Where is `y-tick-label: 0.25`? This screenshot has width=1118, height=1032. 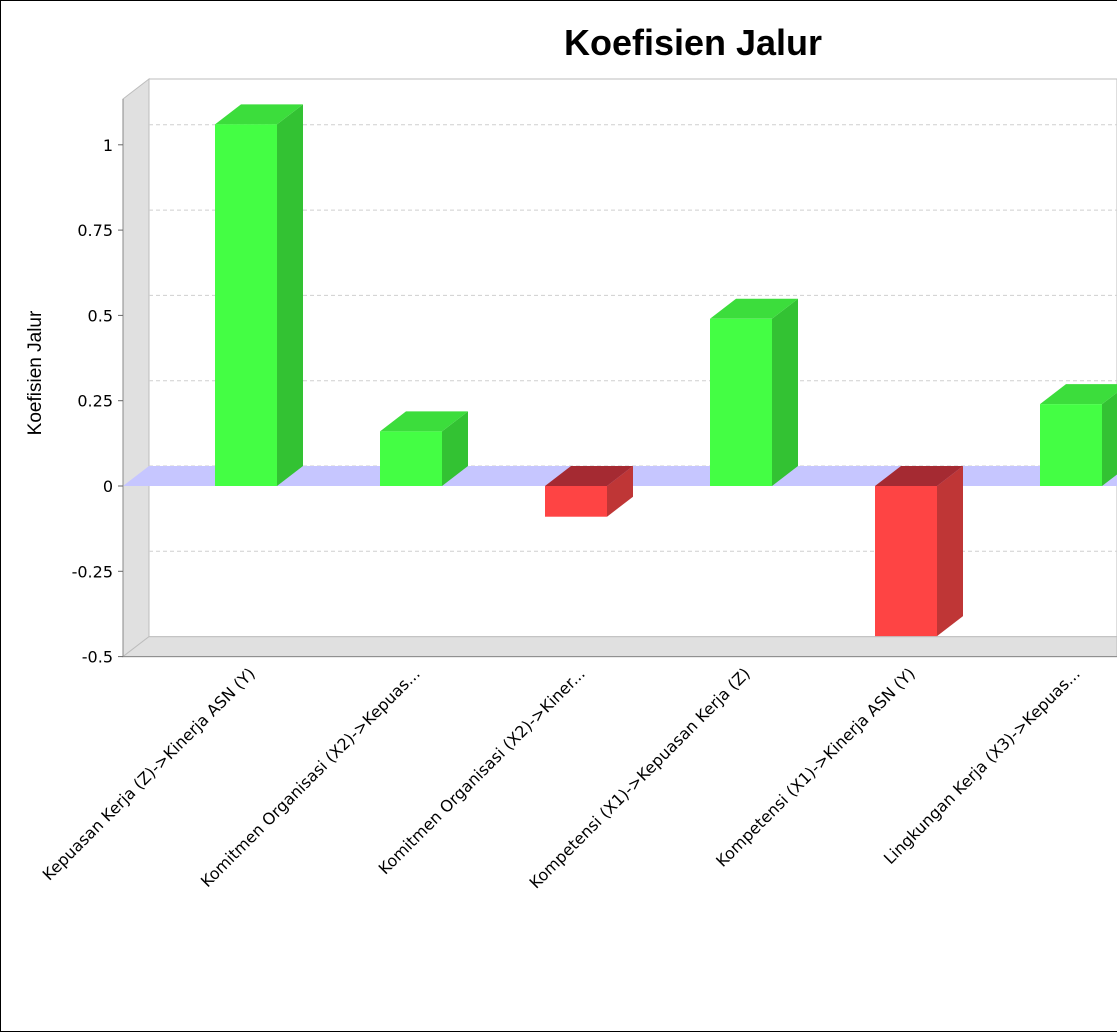 y-tick-label: 0.25 is located at coordinates (95, 401).